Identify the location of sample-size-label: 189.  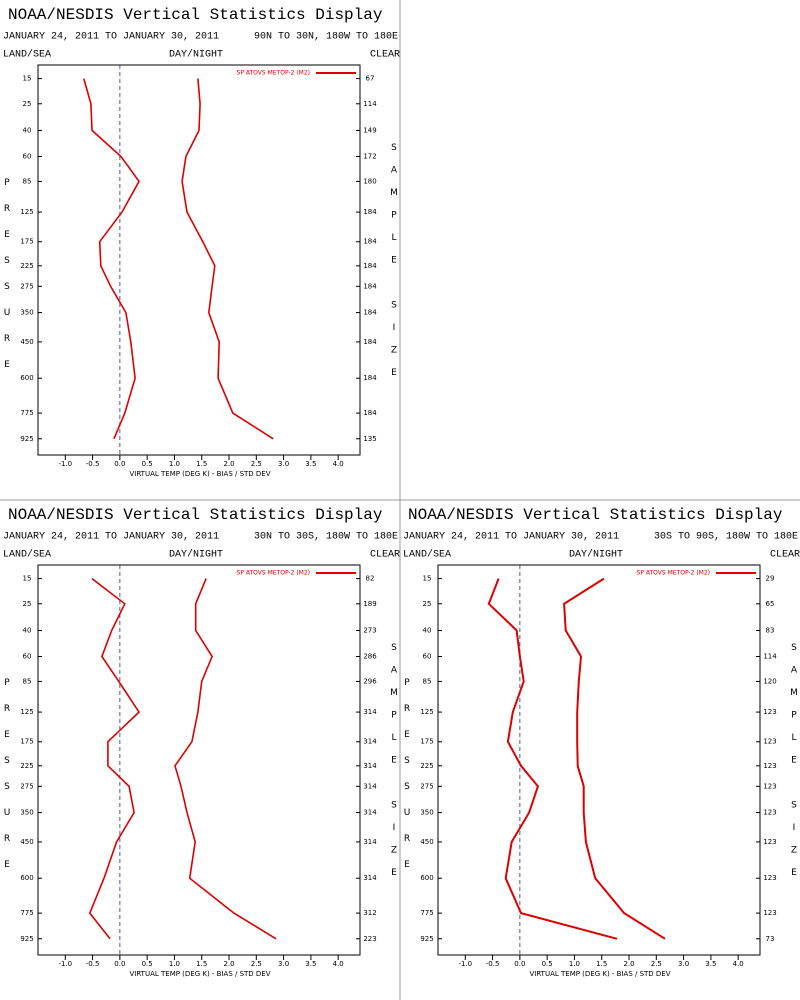
(369, 604).